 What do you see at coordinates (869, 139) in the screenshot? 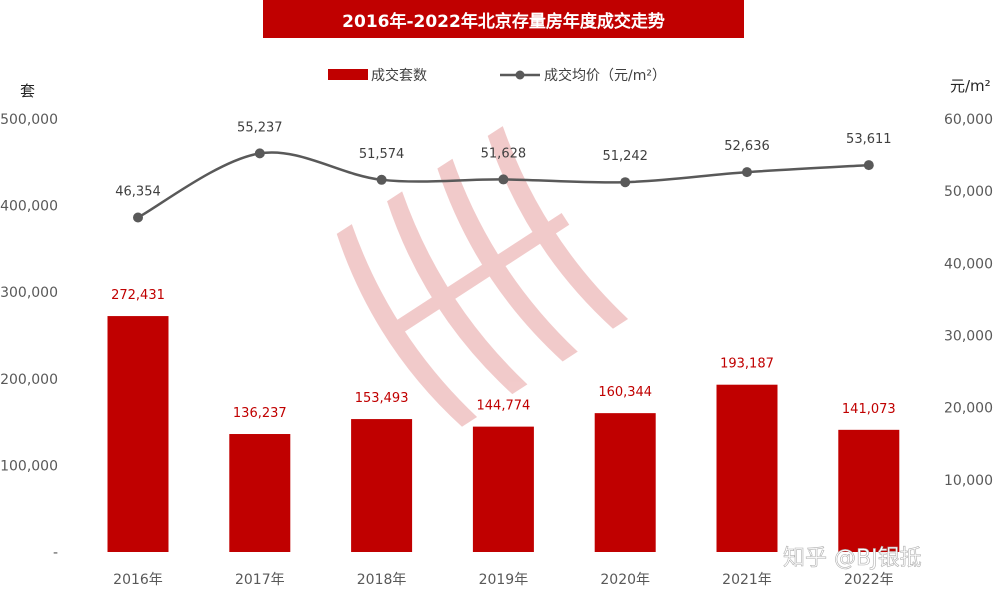
I see `line-data-label: 53,611` at bounding box center [869, 139].